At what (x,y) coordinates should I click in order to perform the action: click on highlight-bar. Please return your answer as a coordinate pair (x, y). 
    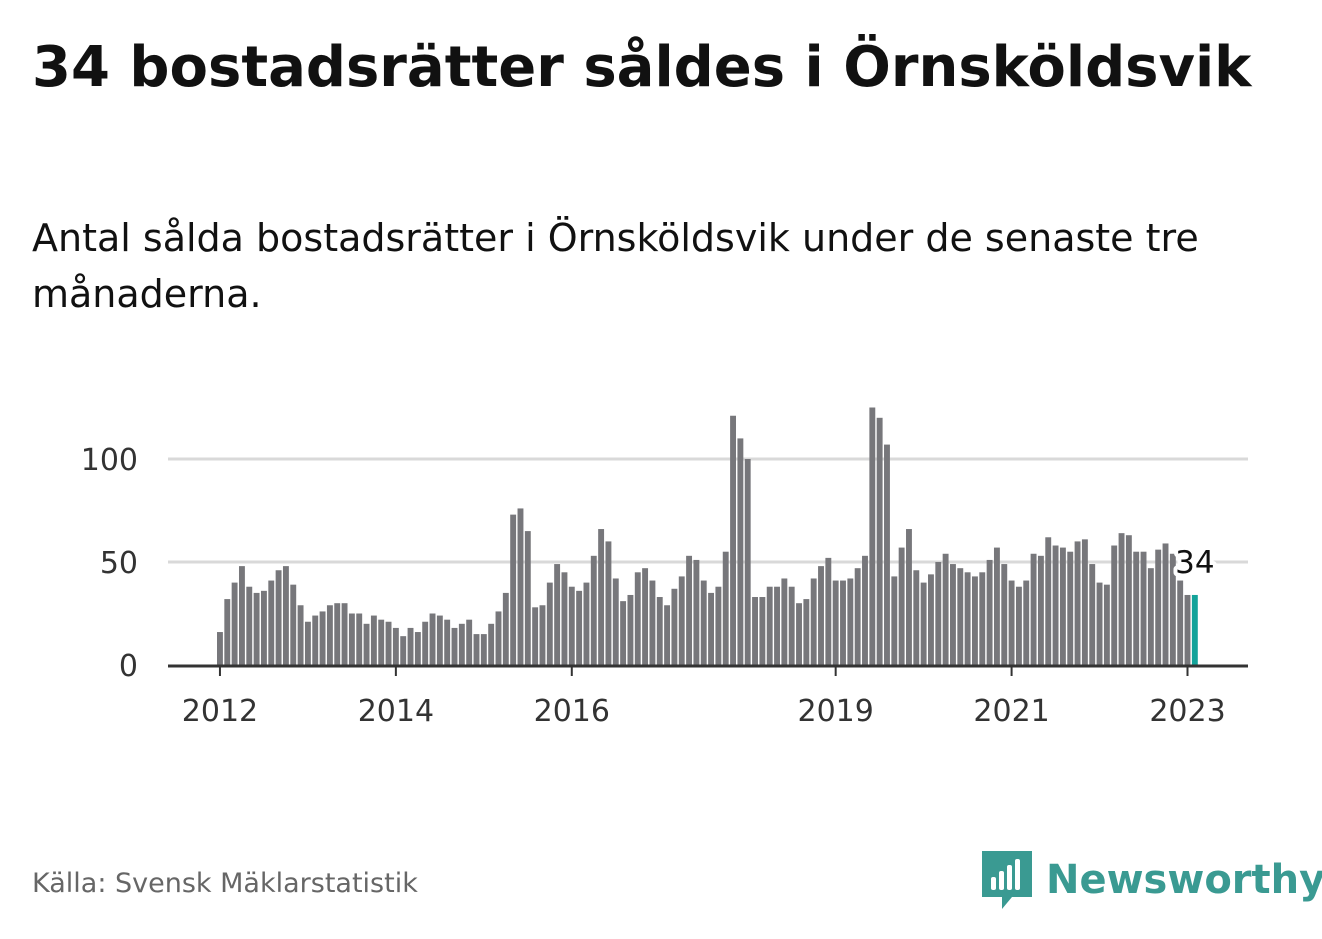
    Looking at the image, I should click on (1194, 629).